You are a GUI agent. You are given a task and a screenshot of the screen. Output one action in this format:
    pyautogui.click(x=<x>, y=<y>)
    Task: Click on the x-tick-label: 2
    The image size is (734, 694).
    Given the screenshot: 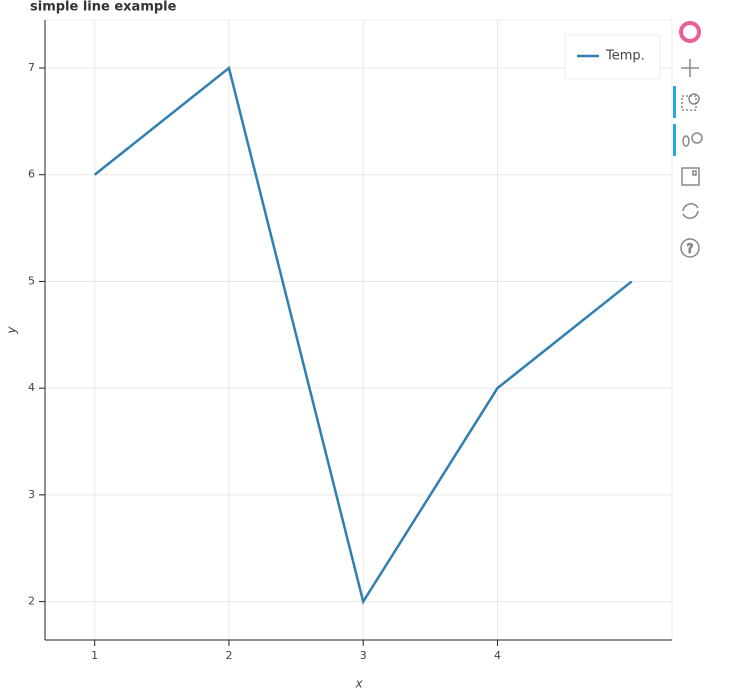 What is the action you would take?
    pyautogui.click(x=228, y=655)
    